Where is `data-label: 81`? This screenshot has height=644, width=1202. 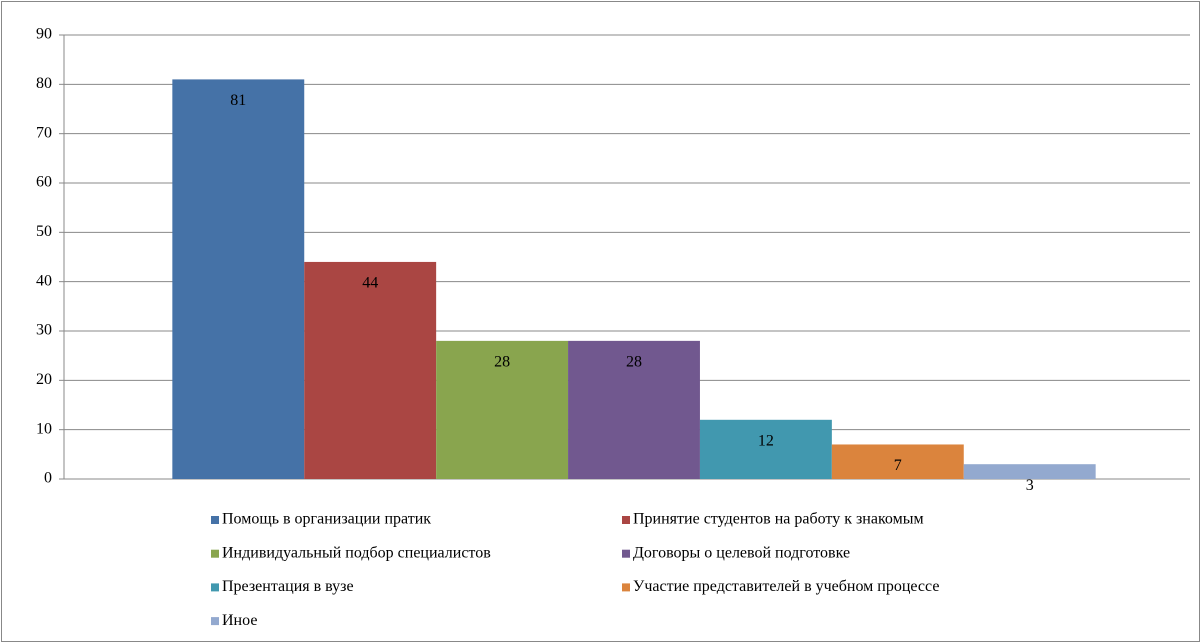
data-label: 81 is located at coordinates (238, 100).